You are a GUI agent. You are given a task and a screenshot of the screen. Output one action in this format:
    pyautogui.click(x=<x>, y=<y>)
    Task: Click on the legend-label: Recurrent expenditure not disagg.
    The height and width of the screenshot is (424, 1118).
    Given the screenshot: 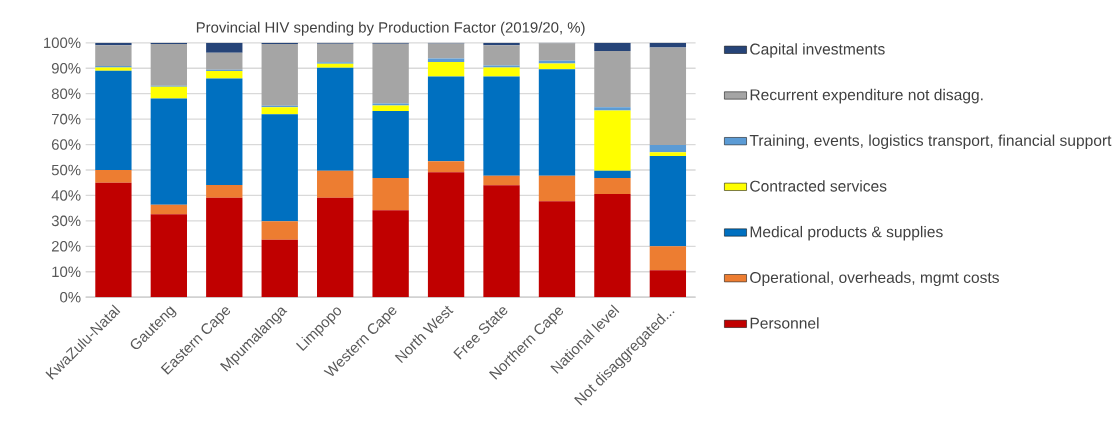 What is the action you would take?
    pyautogui.click(x=866, y=96)
    